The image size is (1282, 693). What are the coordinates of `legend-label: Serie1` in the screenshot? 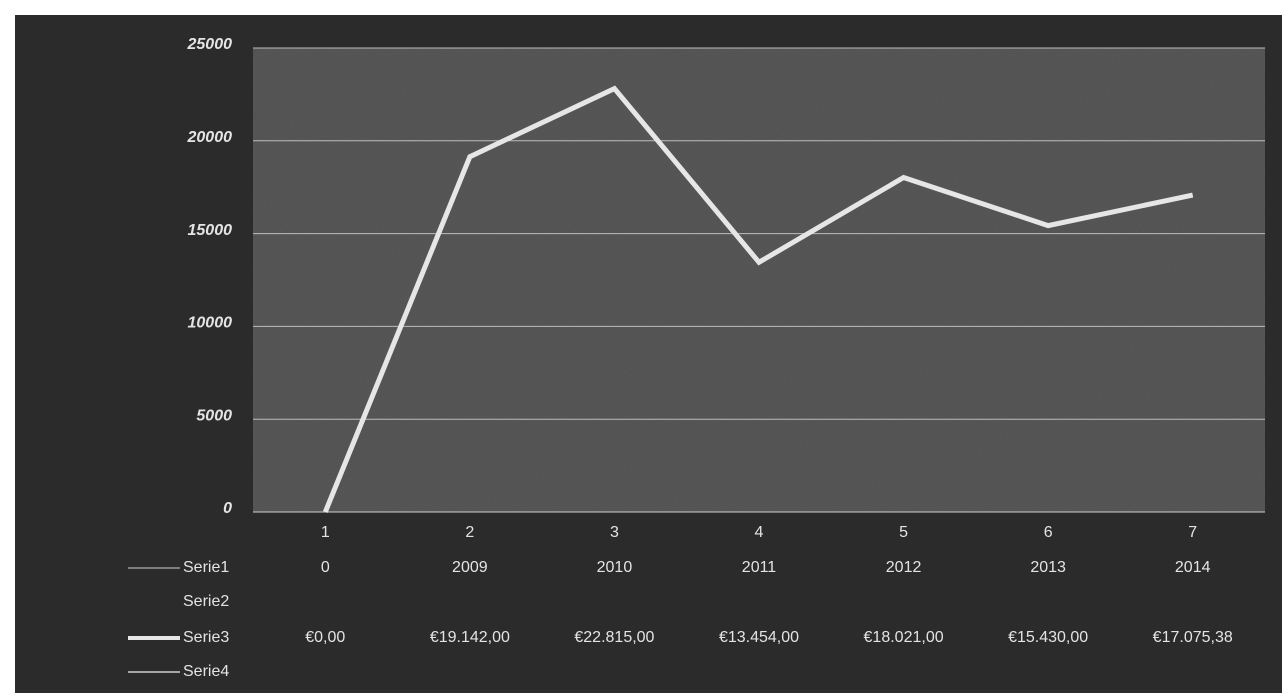 It's located at (206, 567).